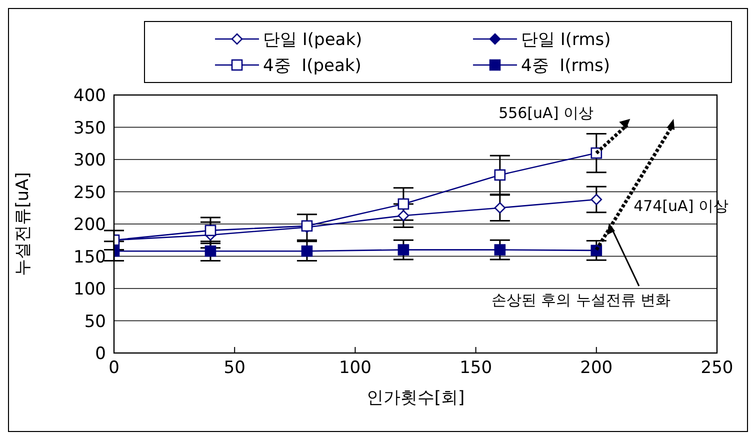 This screenshot has height=438, width=754. Describe the element at coordinates (90, 192) in the screenshot. I see `y-tick-label: 250` at that location.